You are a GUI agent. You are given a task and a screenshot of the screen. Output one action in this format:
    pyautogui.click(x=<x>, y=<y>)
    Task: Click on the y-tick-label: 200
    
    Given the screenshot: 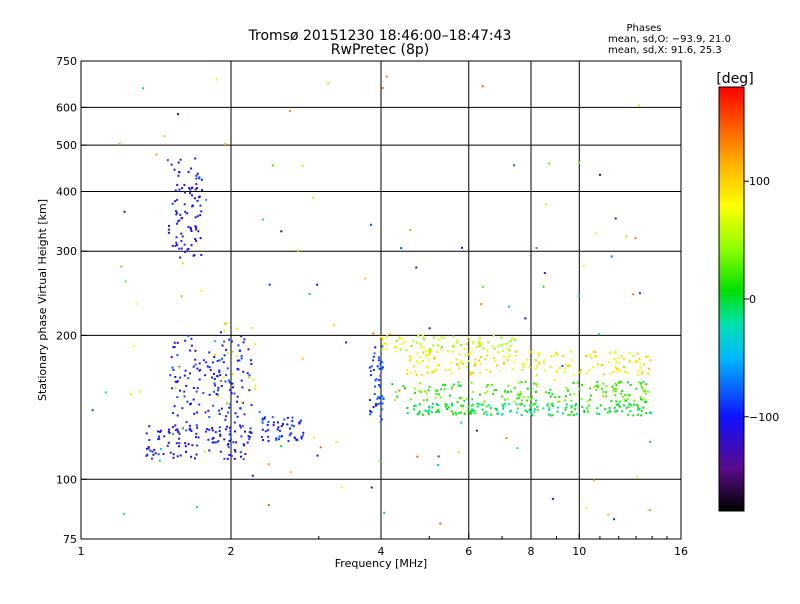 What is the action you would take?
    pyautogui.click(x=66, y=335)
    